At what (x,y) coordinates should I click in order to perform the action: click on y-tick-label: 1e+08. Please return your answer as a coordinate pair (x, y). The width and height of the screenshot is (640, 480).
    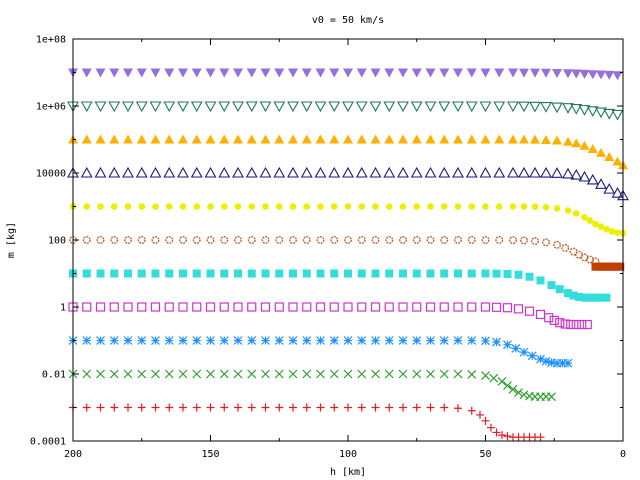
    Looking at the image, I should click on (51, 40).